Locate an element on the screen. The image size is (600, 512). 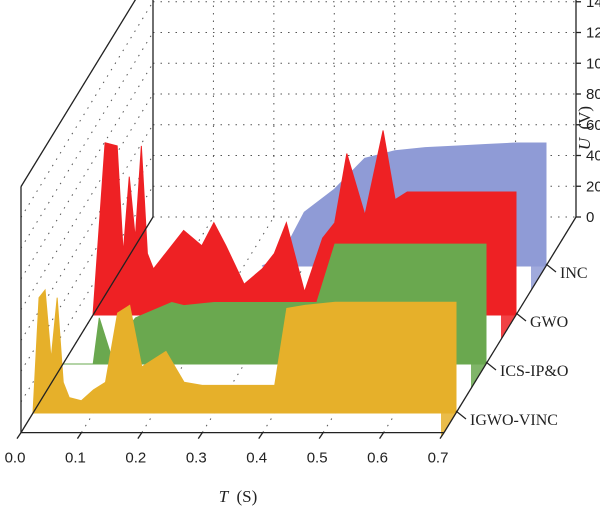
x-tick-label: 0.5 is located at coordinates (317, 458).